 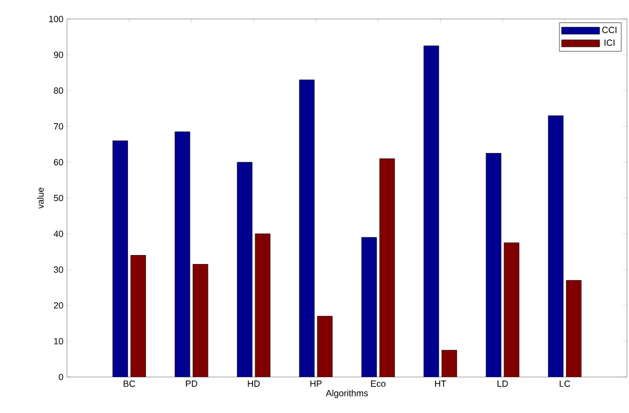 What do you see at coordinates (316, 383) in the screenshot?
I see `x-tick-label: HP` at bounding box center [316, 383].